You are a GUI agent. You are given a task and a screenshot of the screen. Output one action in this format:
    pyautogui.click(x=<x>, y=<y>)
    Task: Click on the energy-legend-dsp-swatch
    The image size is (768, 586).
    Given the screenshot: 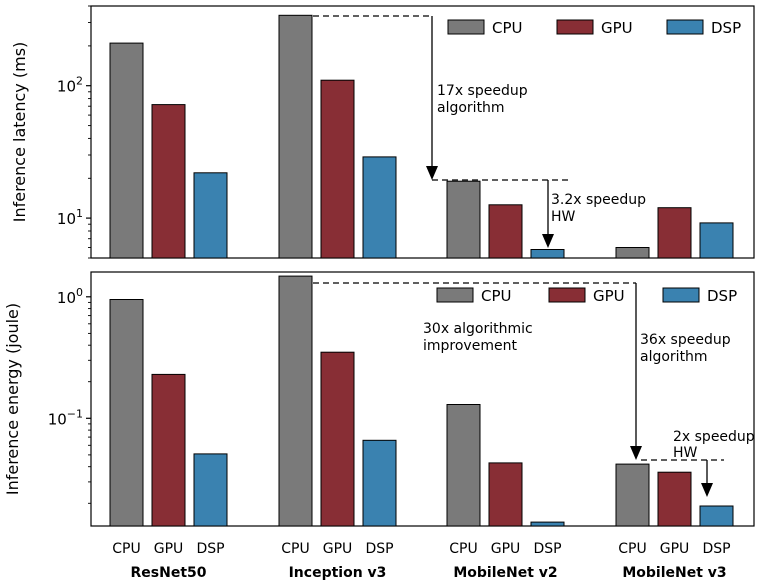 What is the action you would take?
    pyautogui.click(x=681, y=295)
    